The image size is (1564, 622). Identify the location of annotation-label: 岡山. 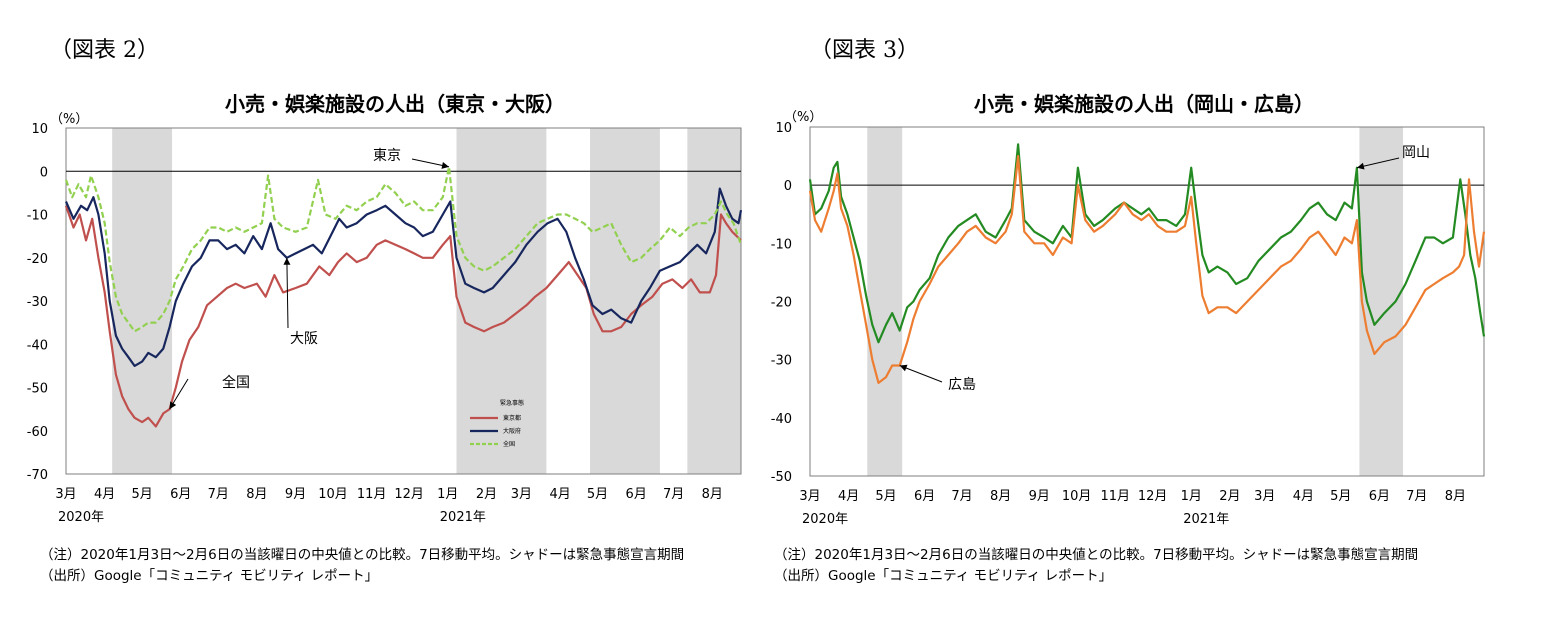
(1416, 153).